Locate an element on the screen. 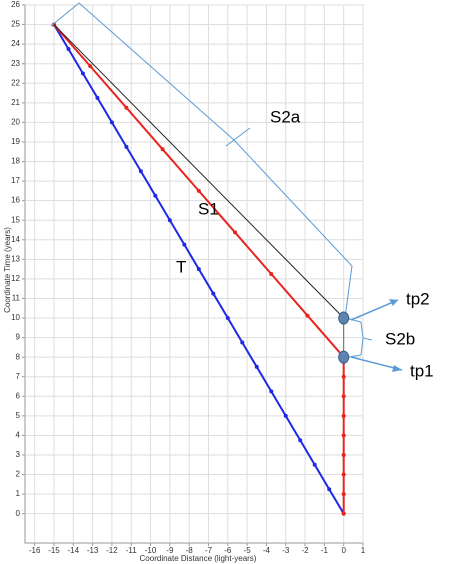  y-tick-label: 0 is located at coordinates (18, 513).